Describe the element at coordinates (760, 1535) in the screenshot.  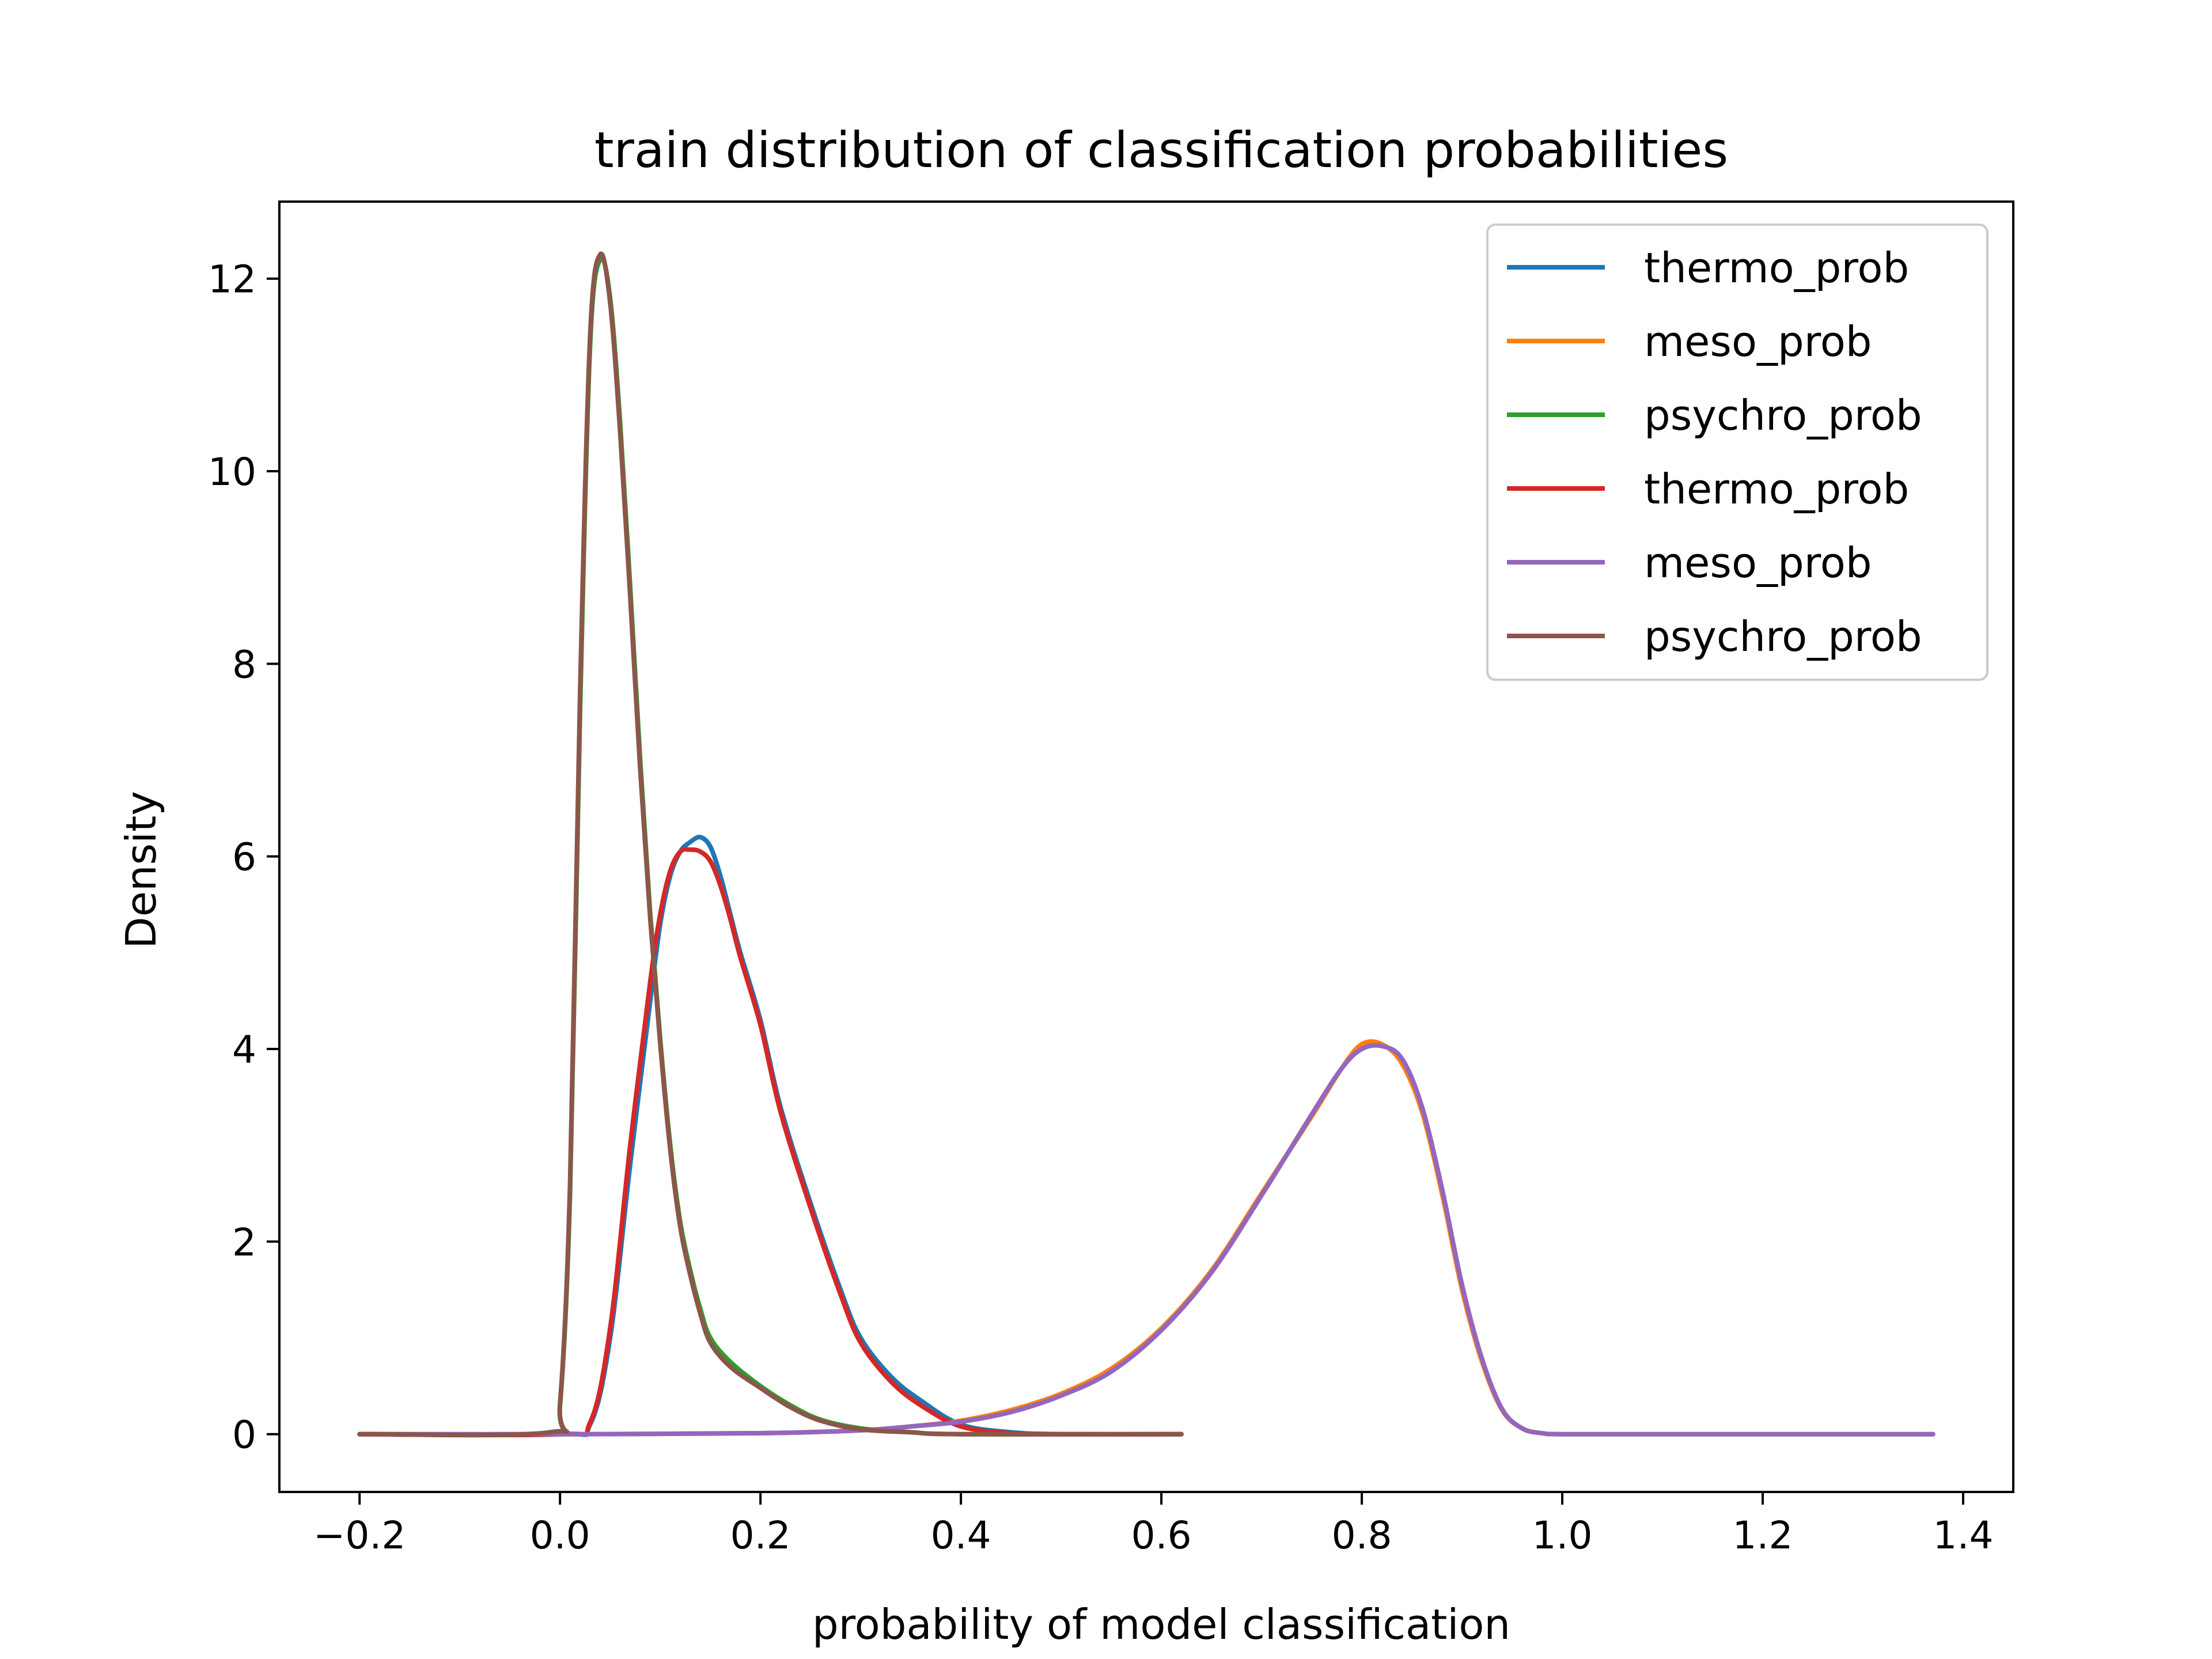
I see `x-tick-label: 0.2` at that location.